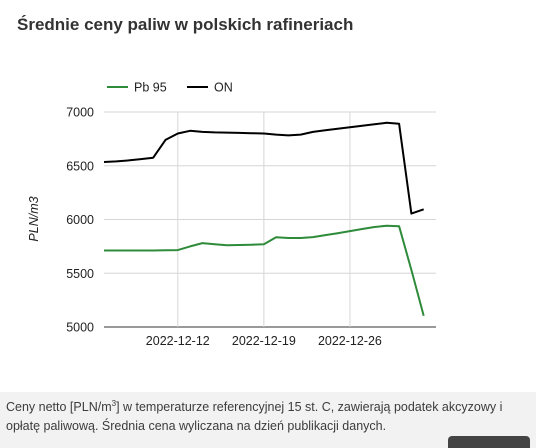  I want to click on footnote-superscript: 3, so click(114, 403).